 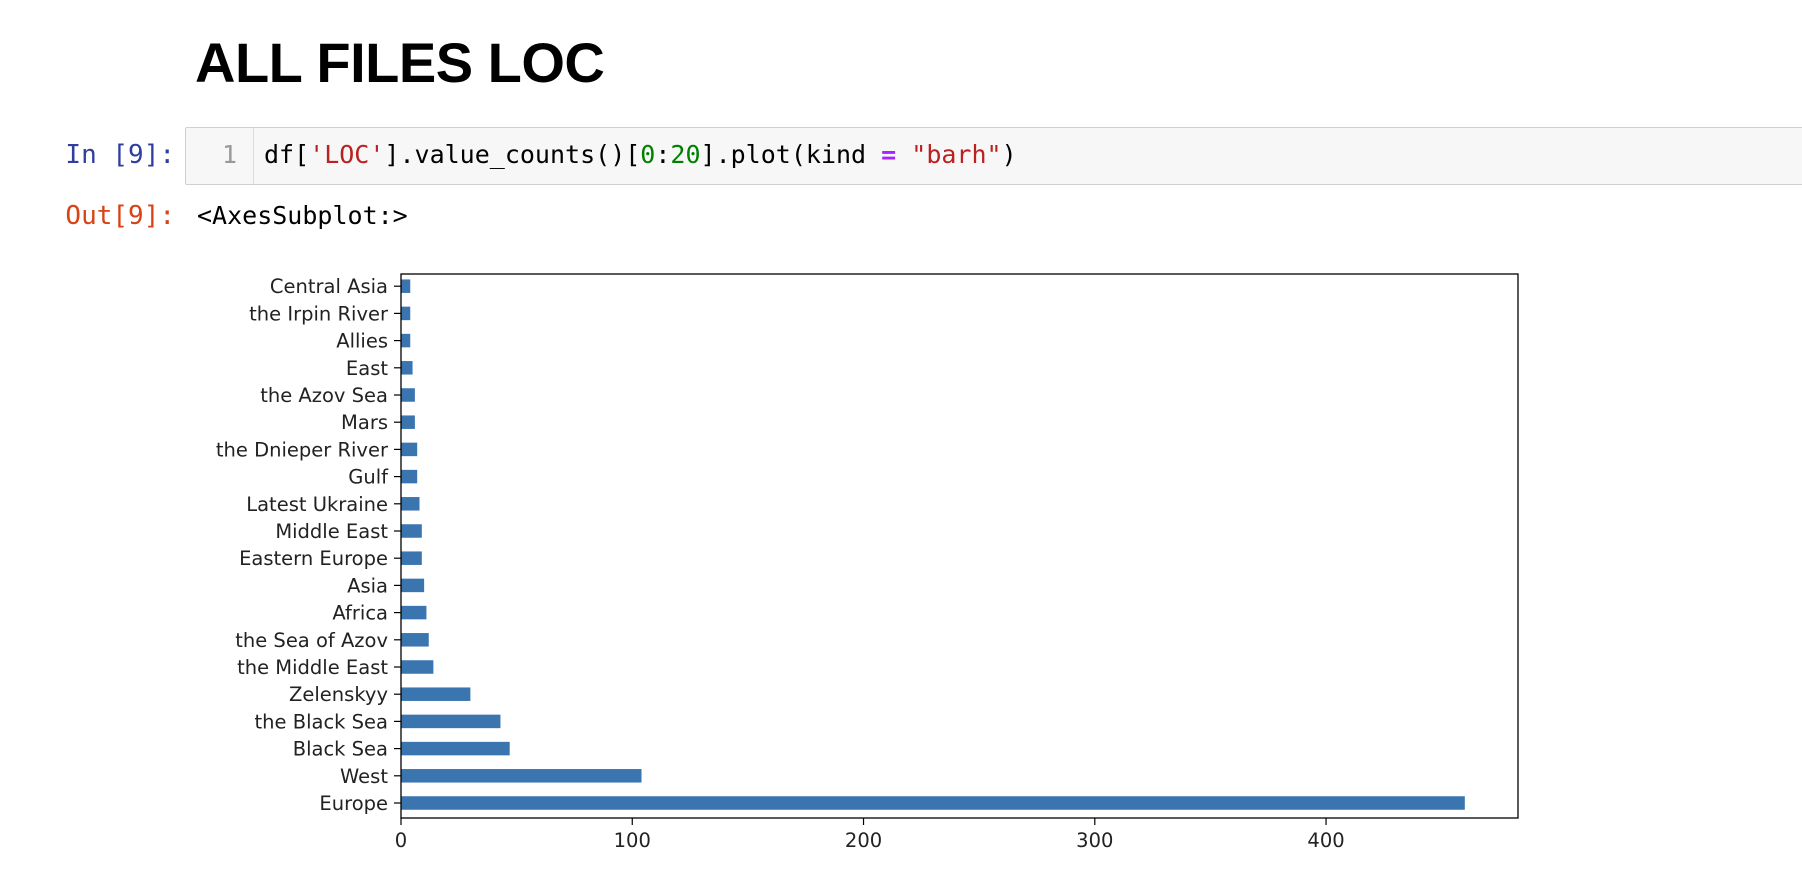 What do you see at coordinates (863, 840) in the screenshot?
I see `x-tick-label: 200` at bounding box center [863, 840].